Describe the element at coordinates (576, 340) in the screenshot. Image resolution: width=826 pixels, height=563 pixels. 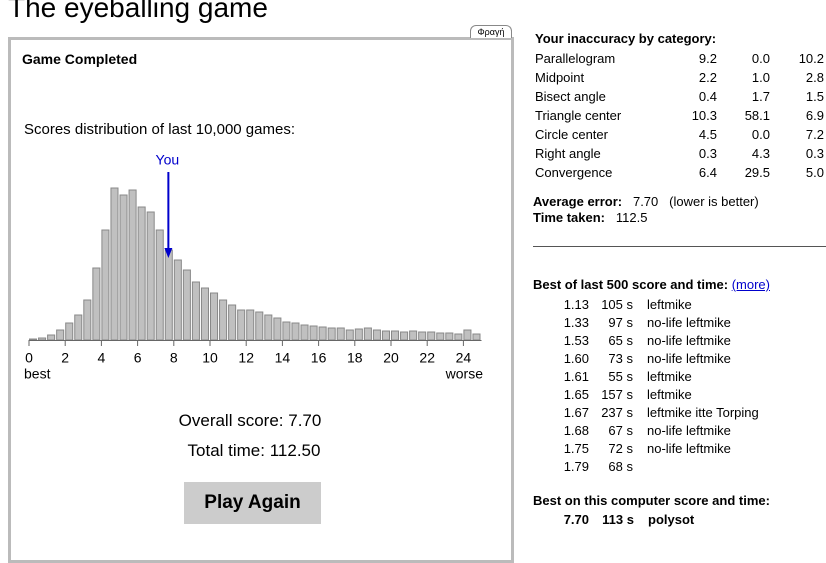
I see `score: 1.53` at that location.